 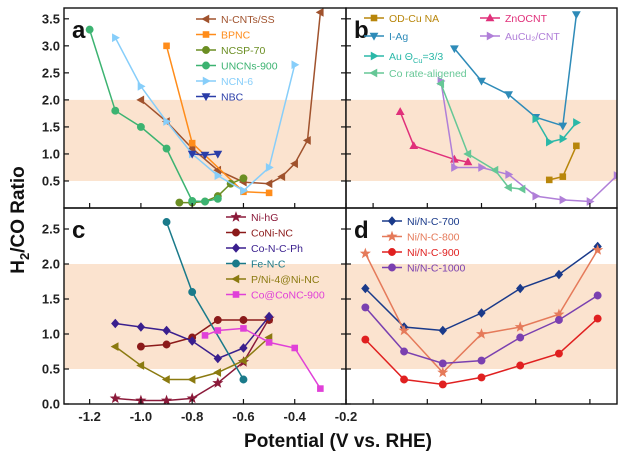 I want to click on panel-letter-b: b, so click(x=361, y=30).